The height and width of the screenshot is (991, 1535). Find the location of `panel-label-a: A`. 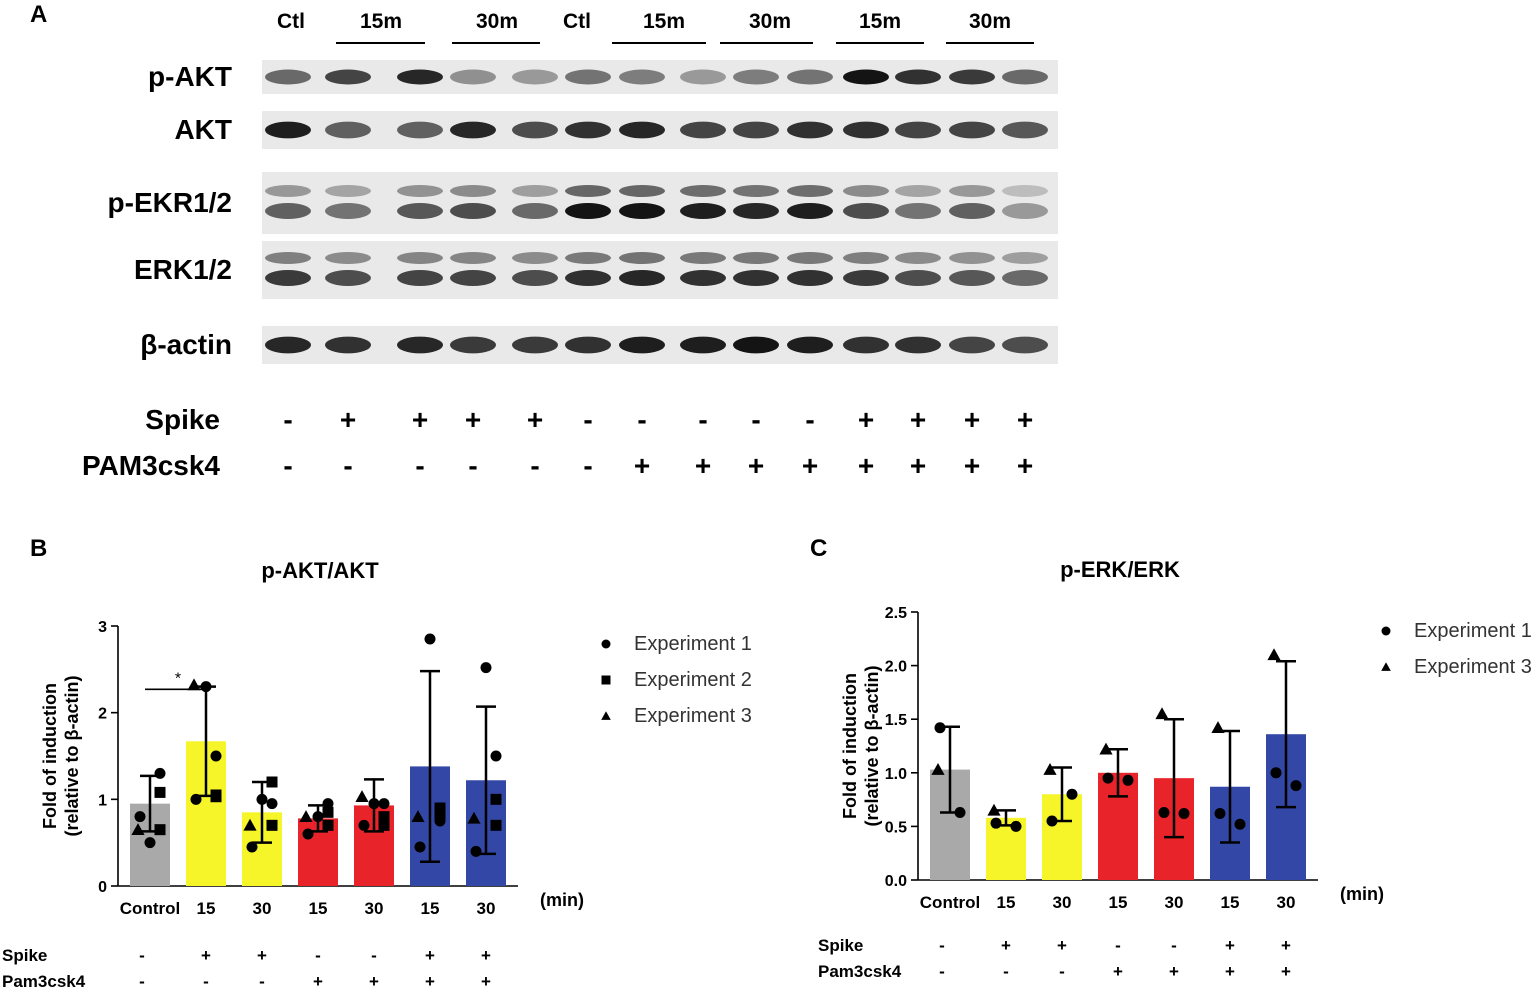

panel-label-a: A is located at coordinates (38, 14).